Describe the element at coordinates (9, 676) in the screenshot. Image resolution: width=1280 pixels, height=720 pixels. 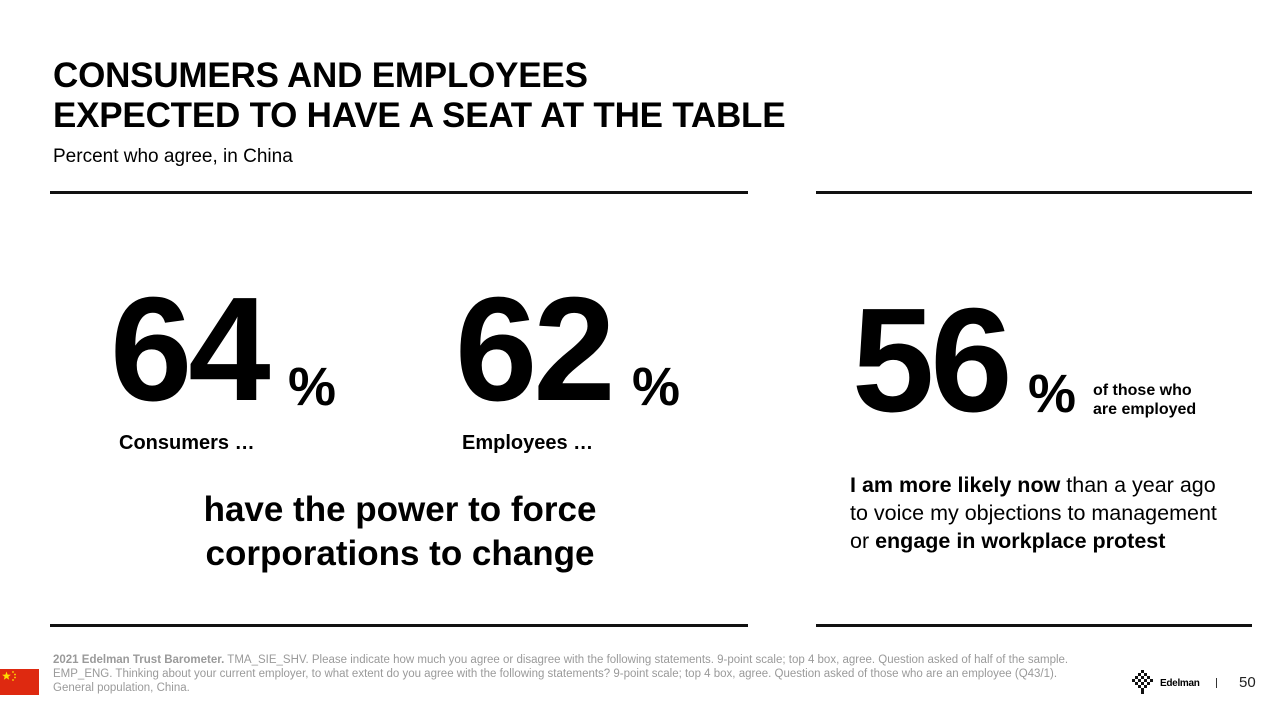
I see `china-flag-stars` at that location.